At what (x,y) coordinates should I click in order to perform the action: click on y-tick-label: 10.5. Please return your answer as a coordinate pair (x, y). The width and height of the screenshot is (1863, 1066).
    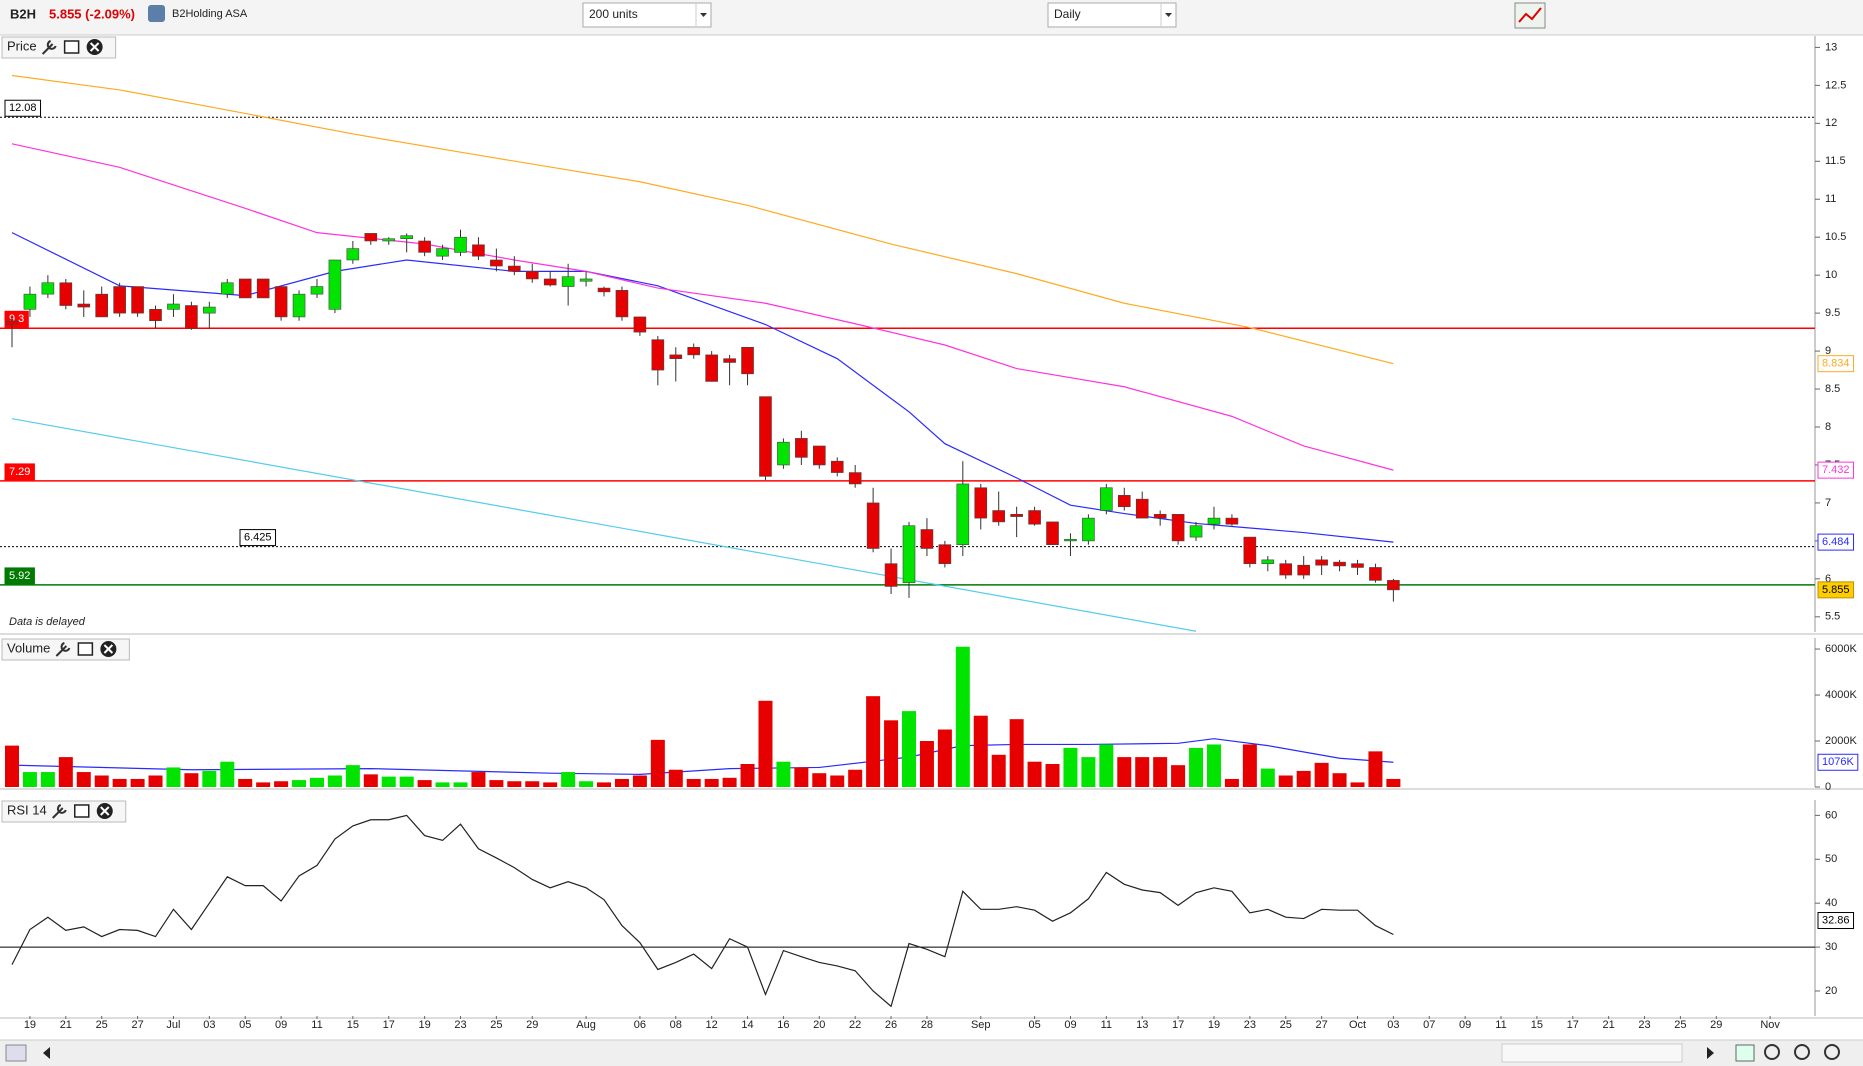
    Looking at the image, I should click on (1835, 237).